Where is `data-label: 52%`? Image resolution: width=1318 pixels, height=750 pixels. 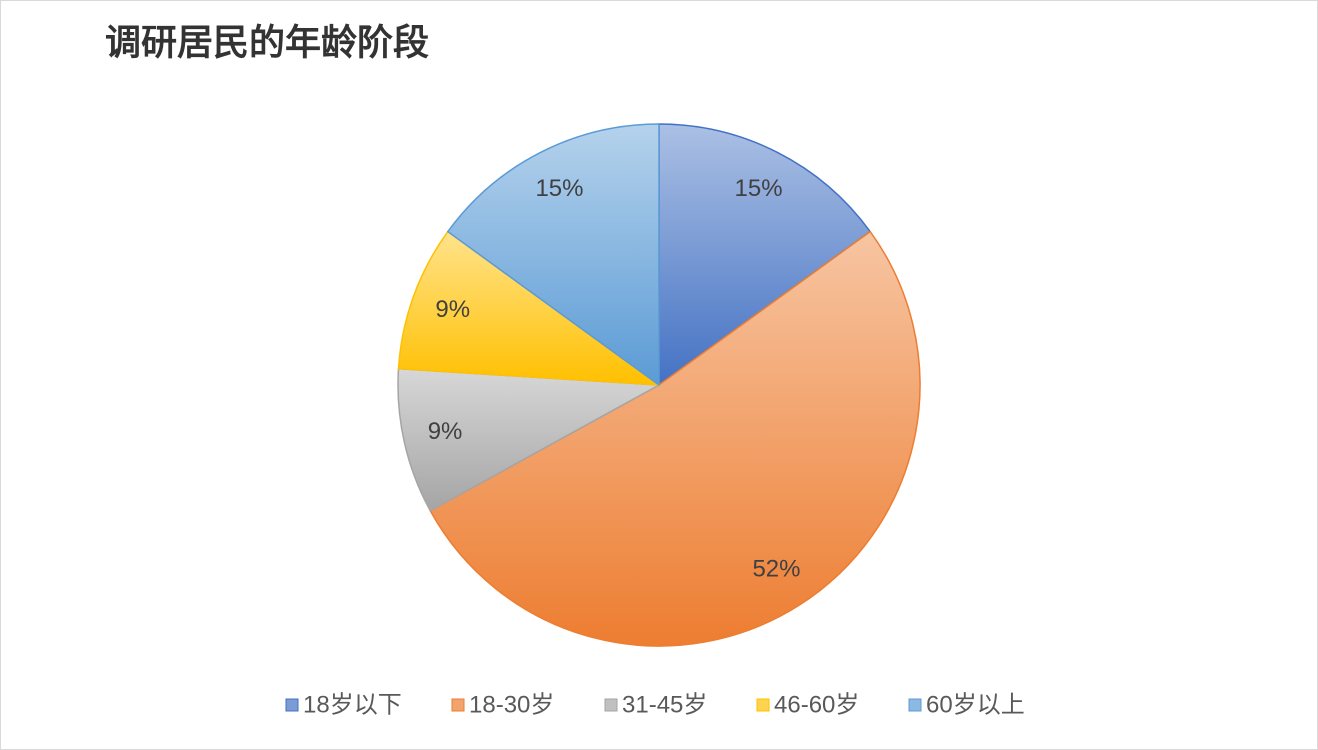
data-label: 52% is located at coordinates (776, 568).